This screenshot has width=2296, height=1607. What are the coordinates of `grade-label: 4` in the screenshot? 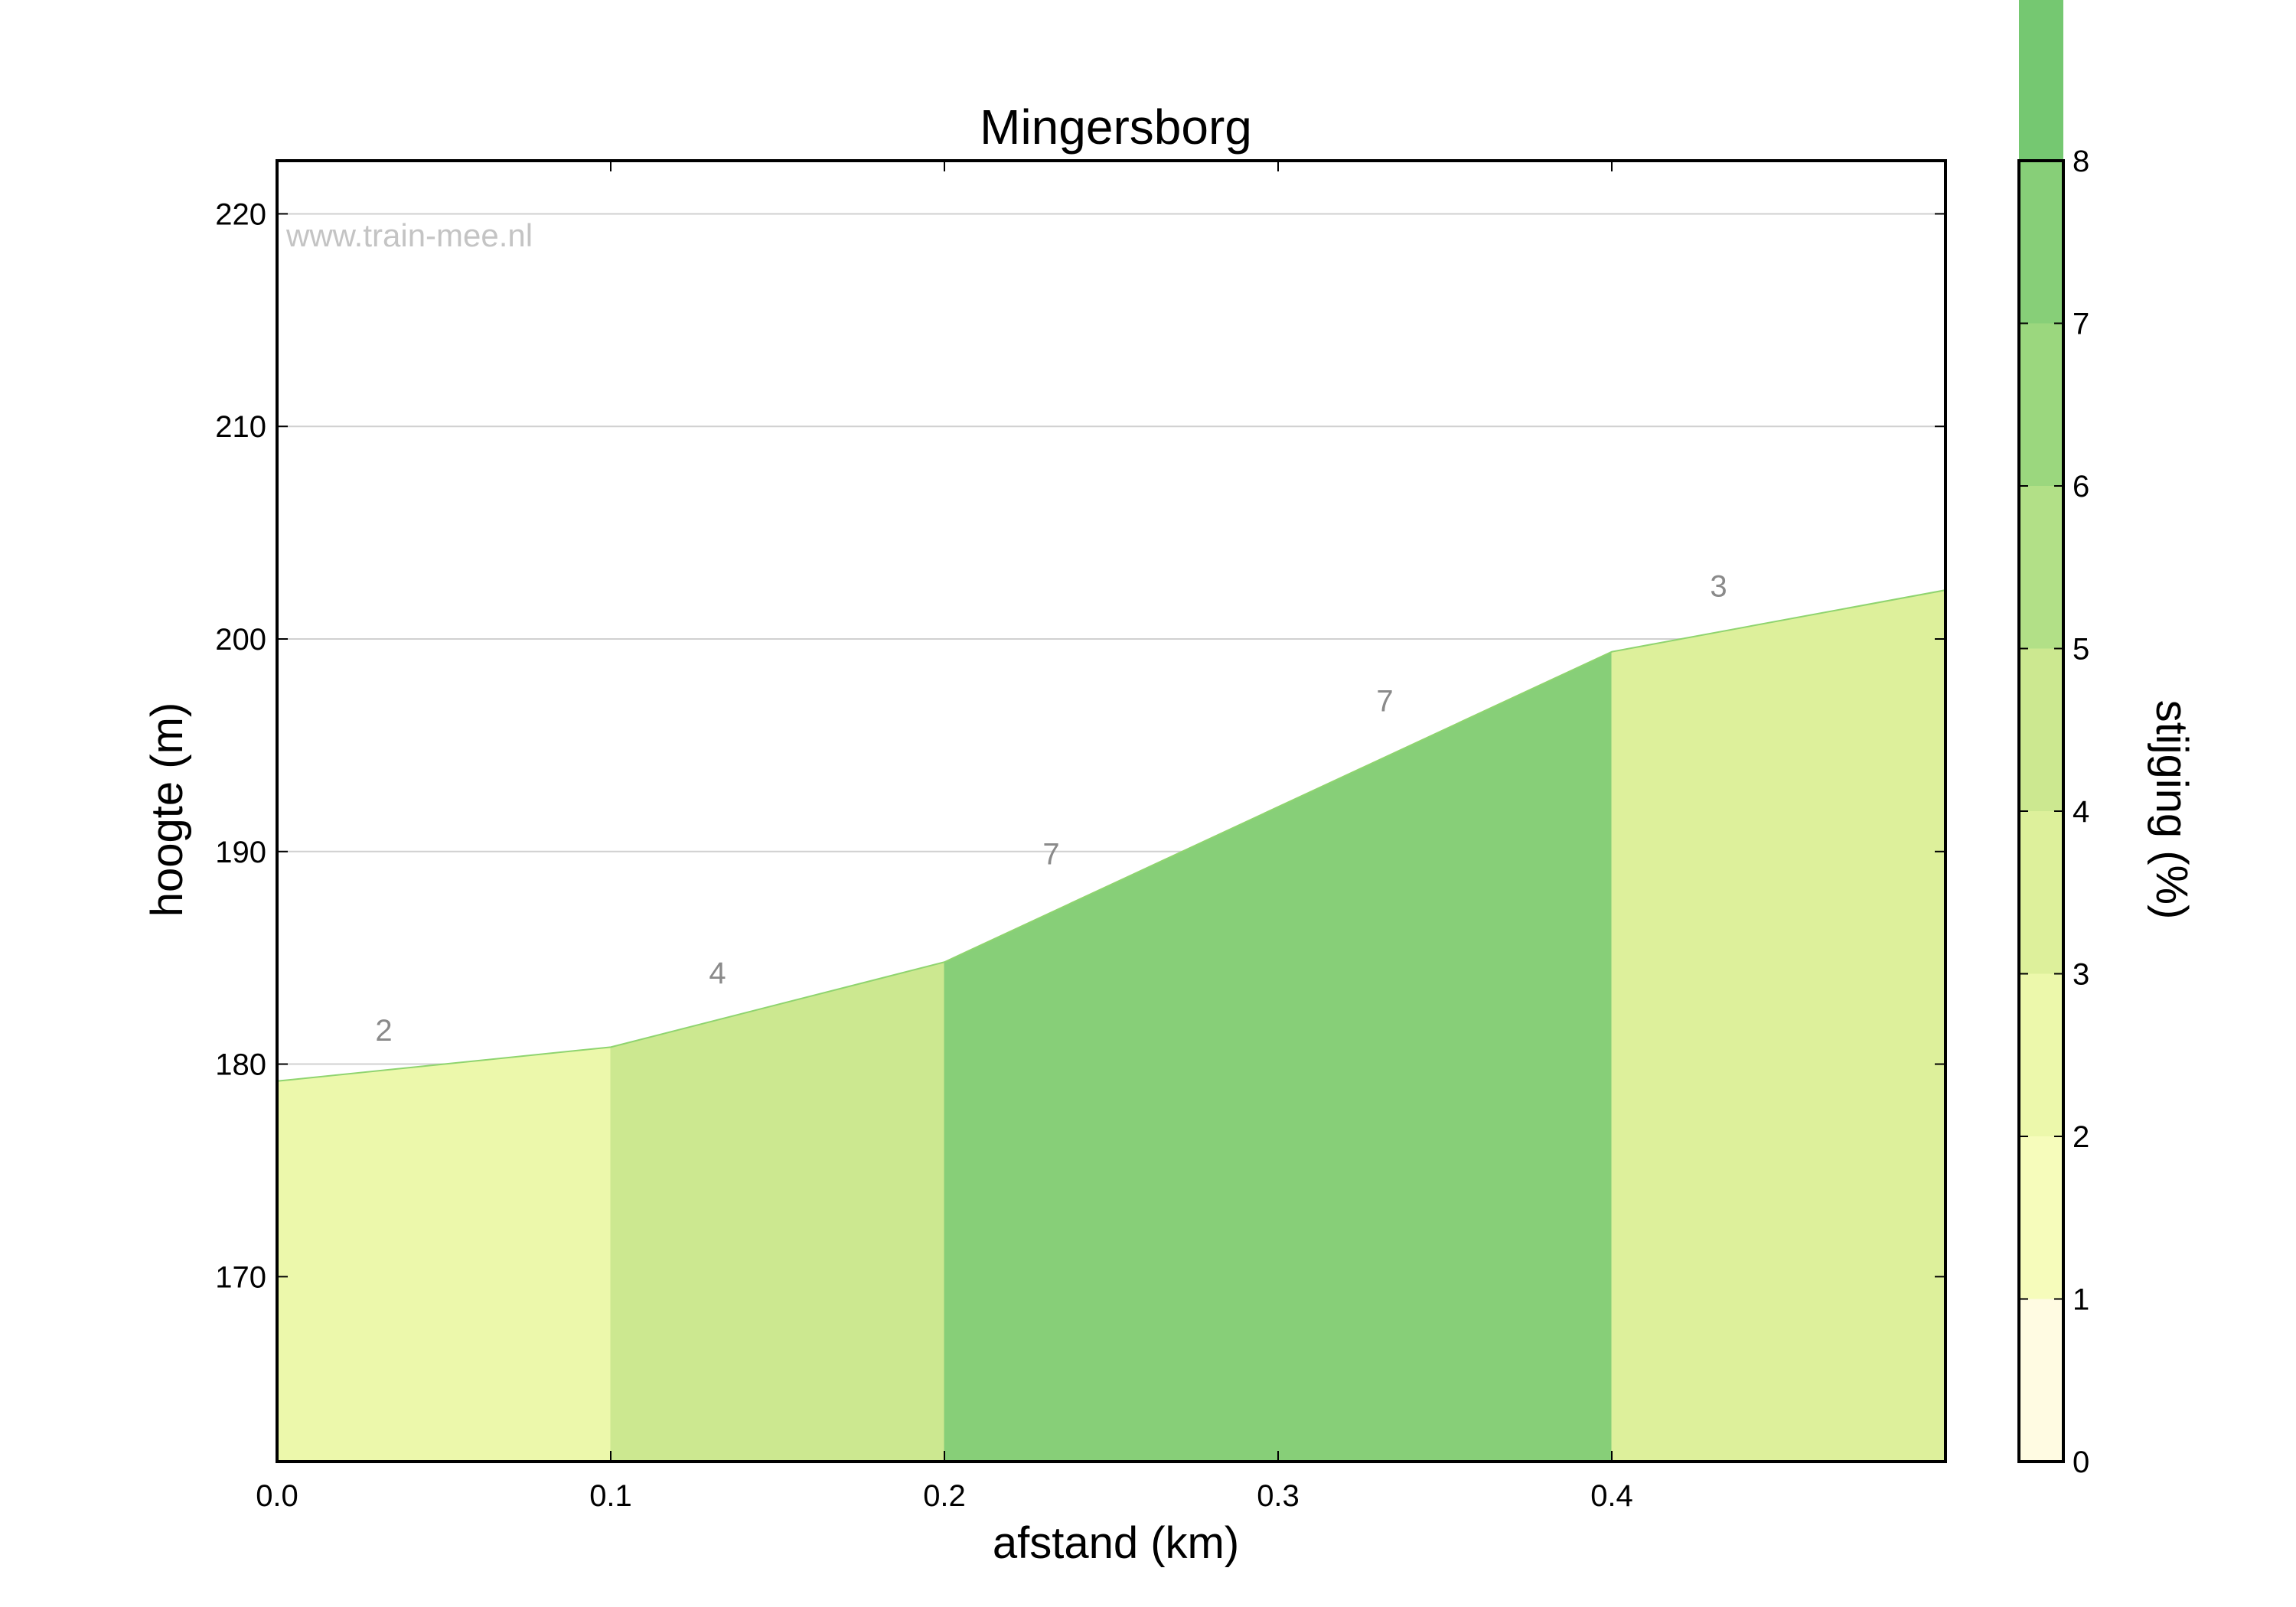 It's located at (717, 973).